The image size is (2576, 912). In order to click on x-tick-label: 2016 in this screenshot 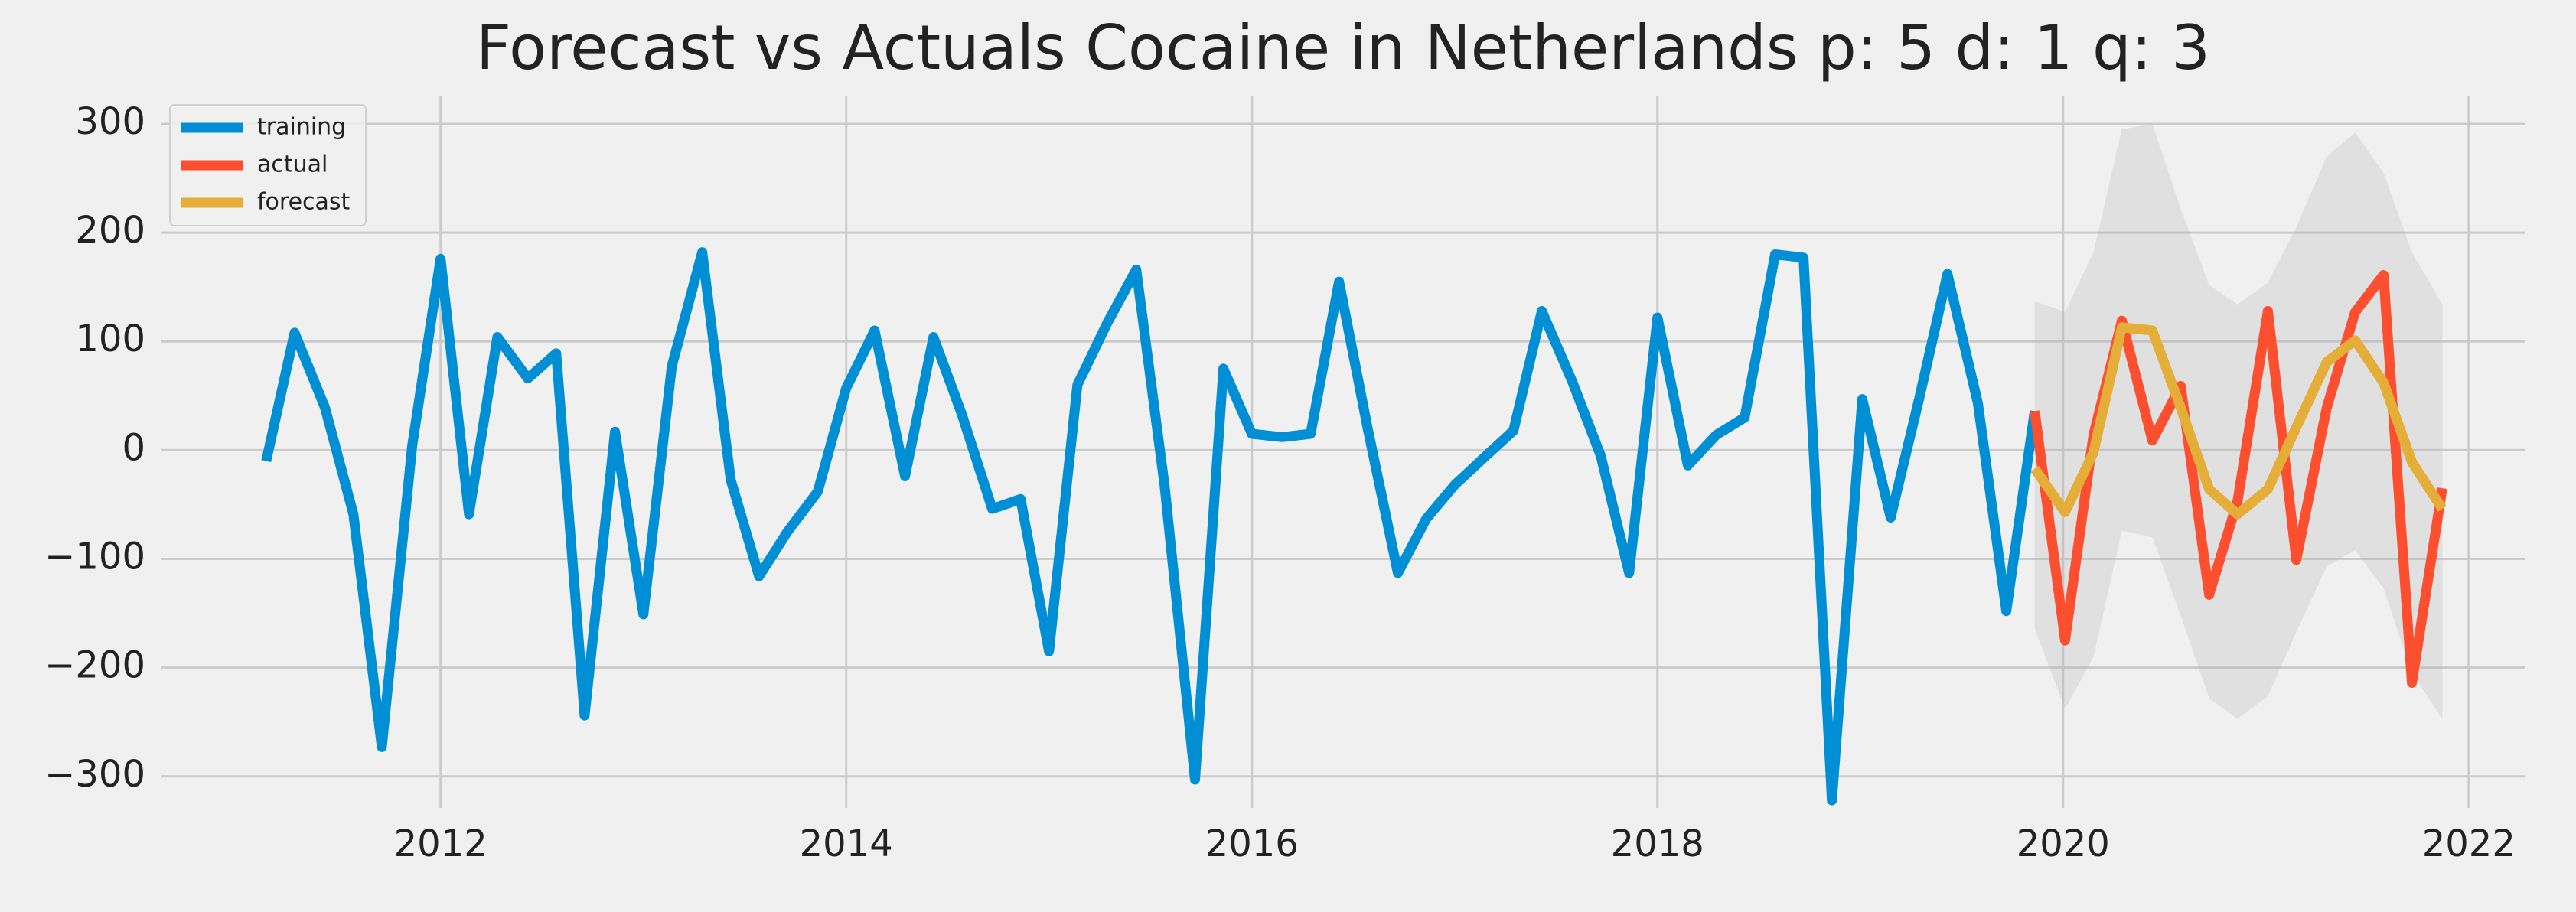, I will do `click(1252, 843)`.